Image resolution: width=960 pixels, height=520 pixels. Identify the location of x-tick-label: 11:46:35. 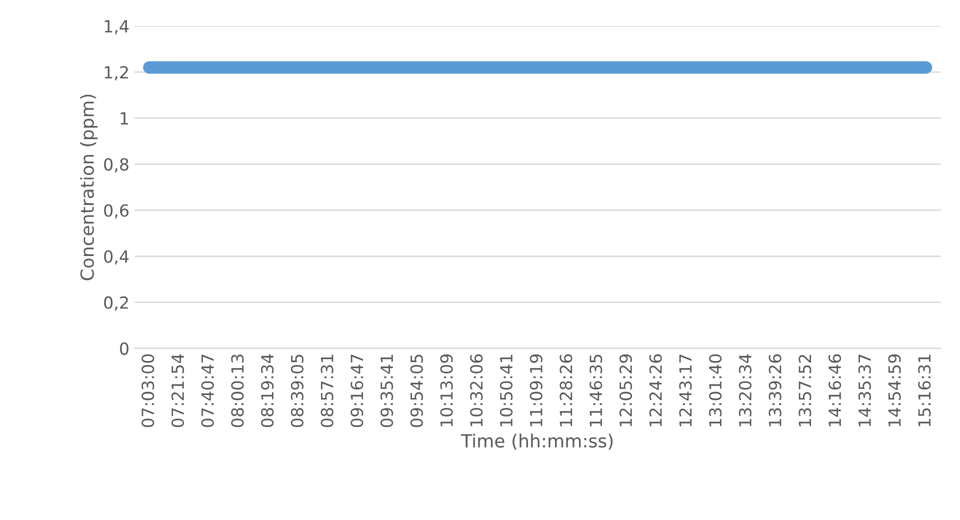
(596, 390).